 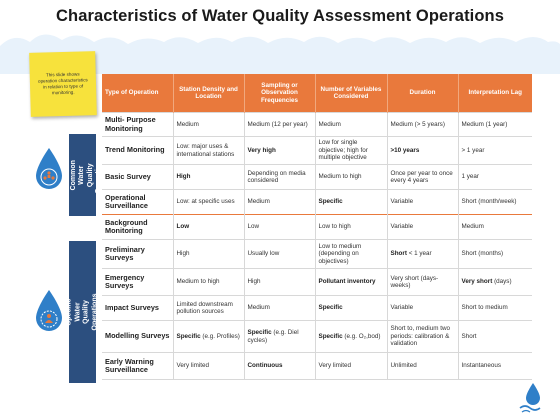 I want to click on cell-frequency: Low, so click(x=280, y=227).